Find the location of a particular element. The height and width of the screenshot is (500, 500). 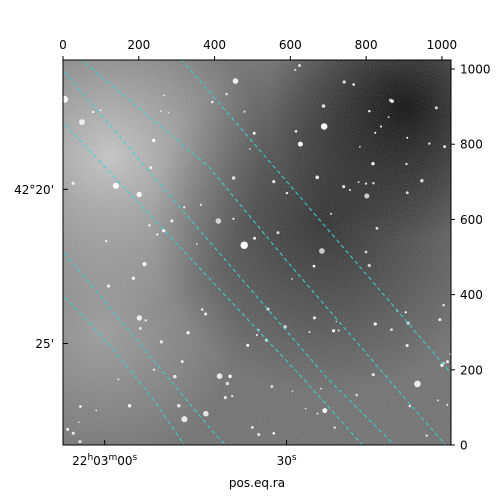

ra-grid-line is located at coordinates (145, 347).